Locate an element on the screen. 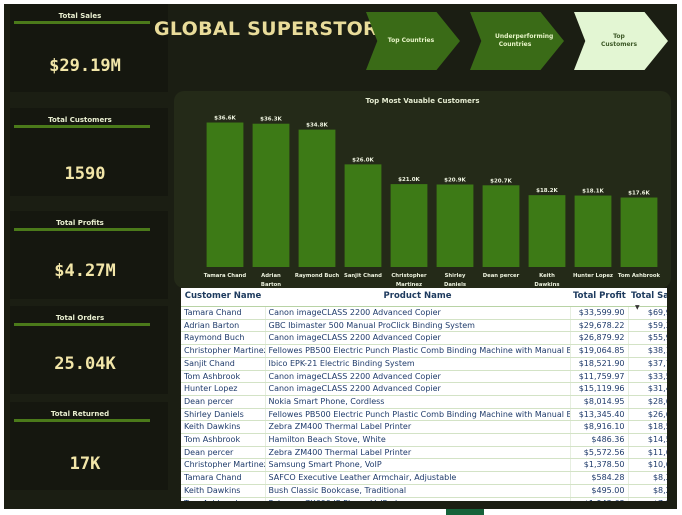 The width and height of the screenshot is (682, 515). cell-profit: $29,678.22 is located at coordinates (599, 326).